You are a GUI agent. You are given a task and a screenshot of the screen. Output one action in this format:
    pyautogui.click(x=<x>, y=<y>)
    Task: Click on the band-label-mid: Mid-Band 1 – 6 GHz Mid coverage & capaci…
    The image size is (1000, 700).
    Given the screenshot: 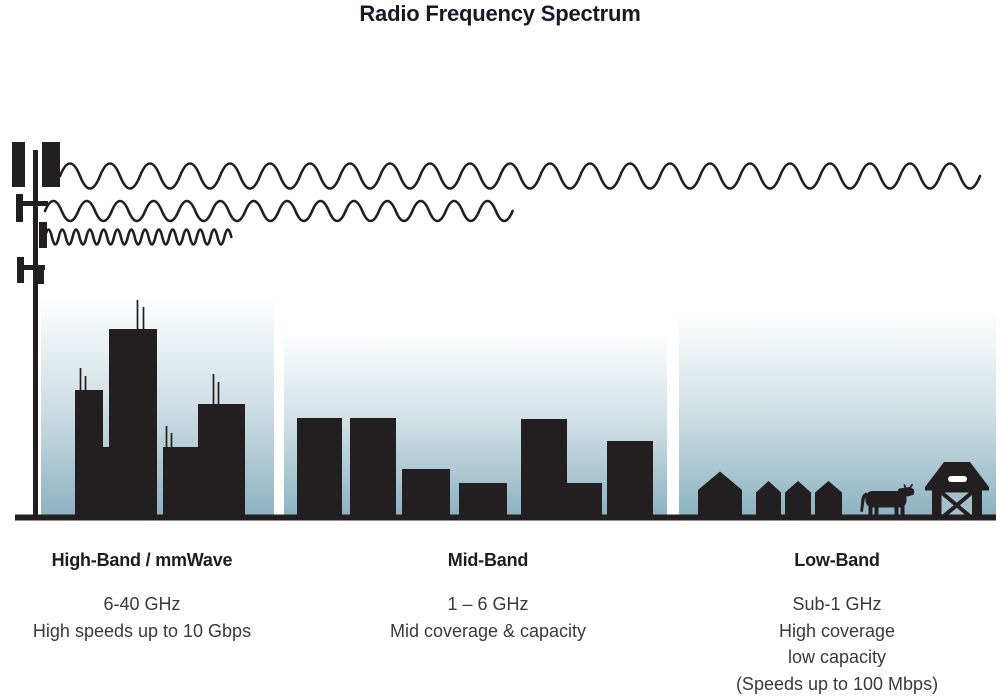 What is the action you would take?
    pyautogui.click(x=488, y=596)
    